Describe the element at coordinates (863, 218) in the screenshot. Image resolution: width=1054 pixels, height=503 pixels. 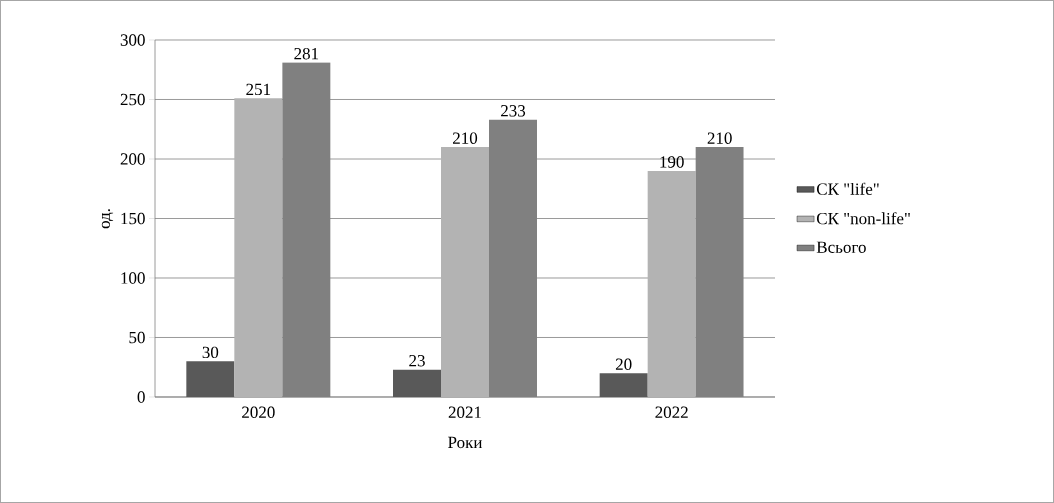
I see `legend-label: СК "non-life"` at that location.